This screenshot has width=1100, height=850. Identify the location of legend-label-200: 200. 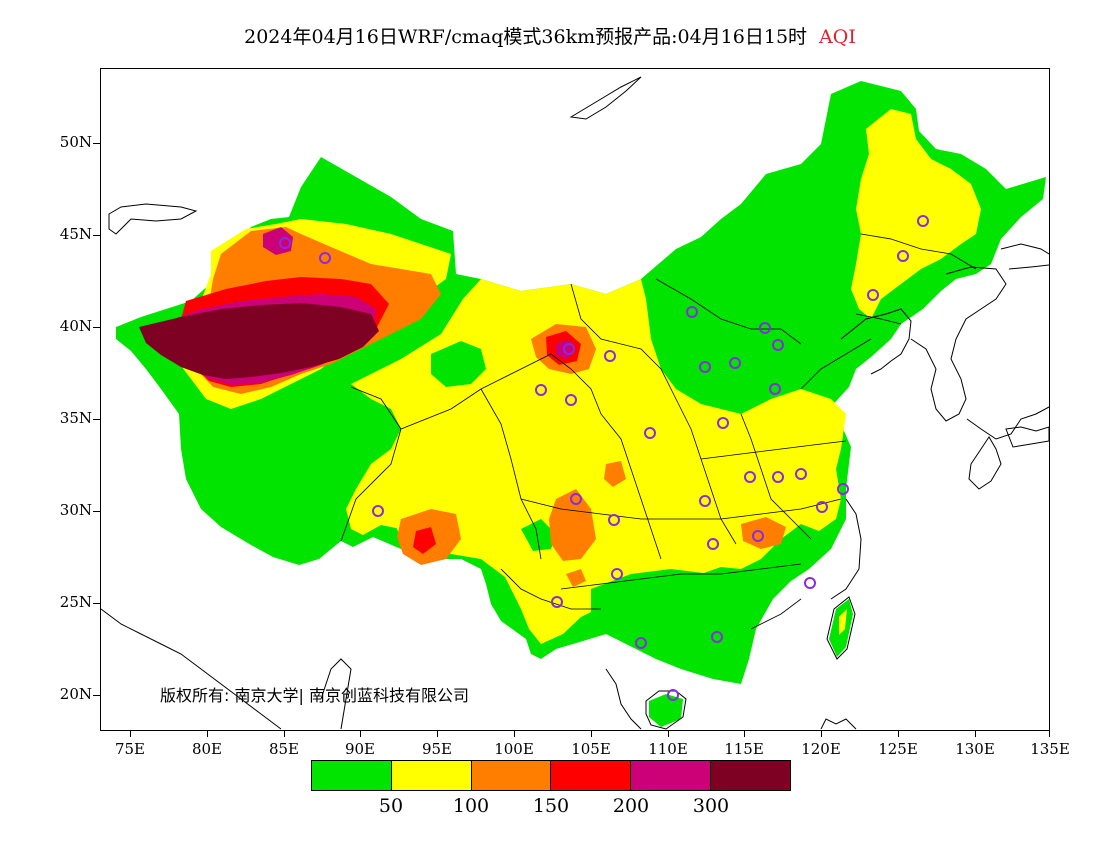
(631, 806).